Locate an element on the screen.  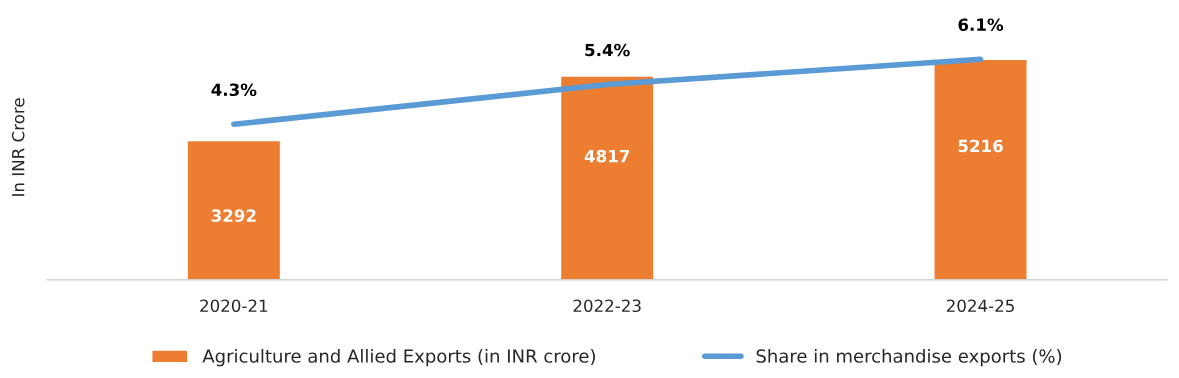
data-label: 4.3% is located at coordinates (234, 90).